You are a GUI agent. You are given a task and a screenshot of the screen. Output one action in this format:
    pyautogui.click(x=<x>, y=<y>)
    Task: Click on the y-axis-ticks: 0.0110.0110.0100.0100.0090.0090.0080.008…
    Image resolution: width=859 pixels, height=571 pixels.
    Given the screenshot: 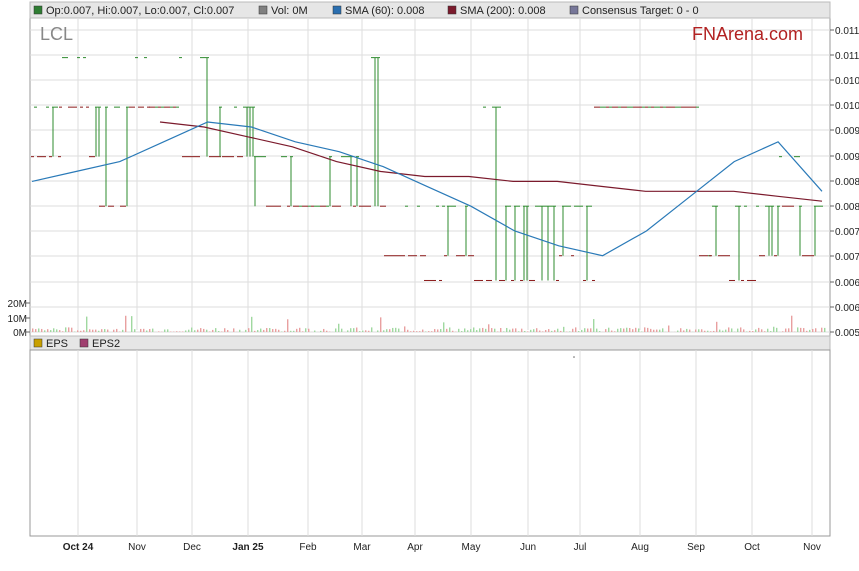 What is the action you would take?
    pyautogui.click(x=844, y=182)
    